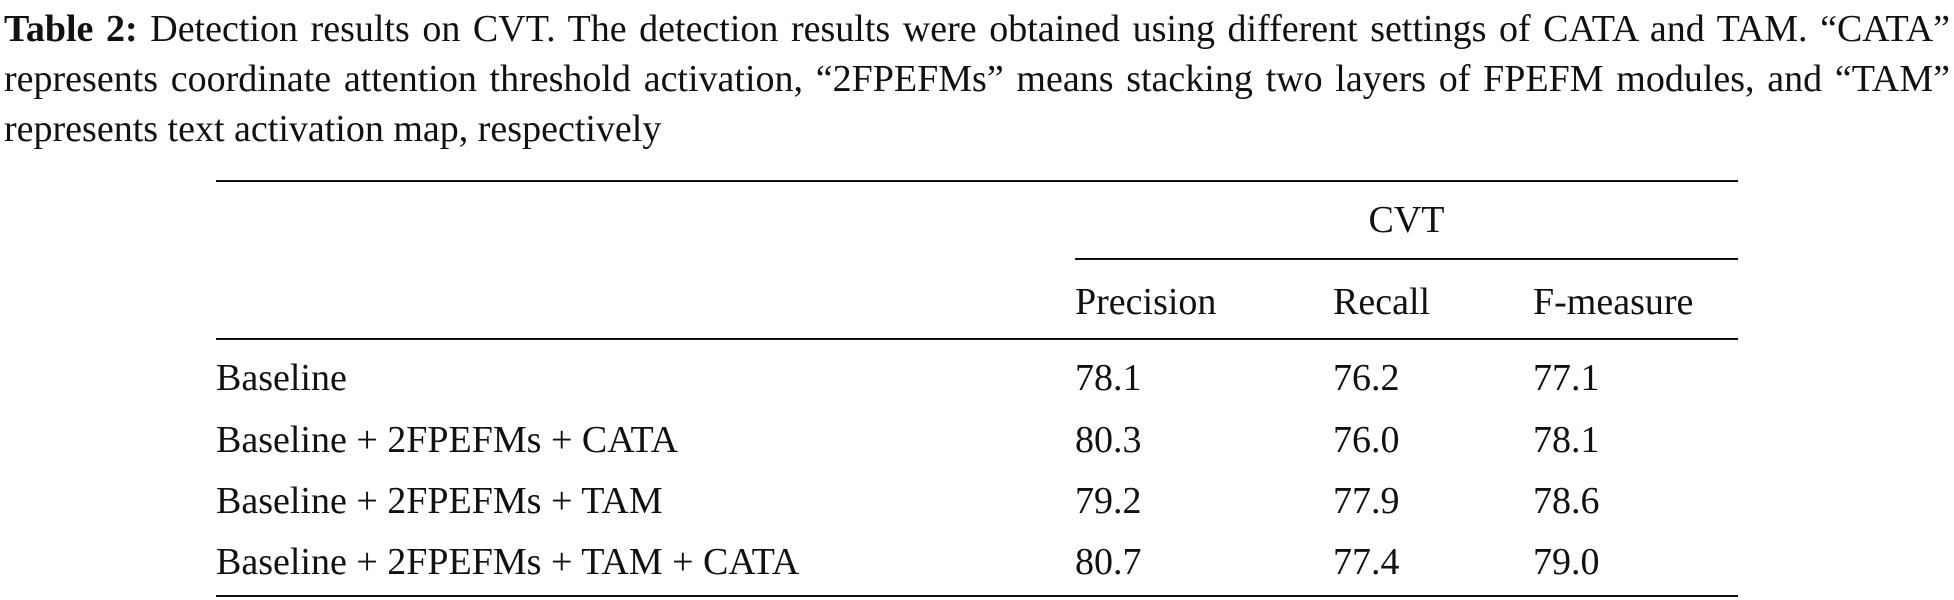 The image size is (1954, 600). What do you see at coordinates (281, 378) in the screenshot?
I see `row-label: Baseline` at bounding box center [281, 378].